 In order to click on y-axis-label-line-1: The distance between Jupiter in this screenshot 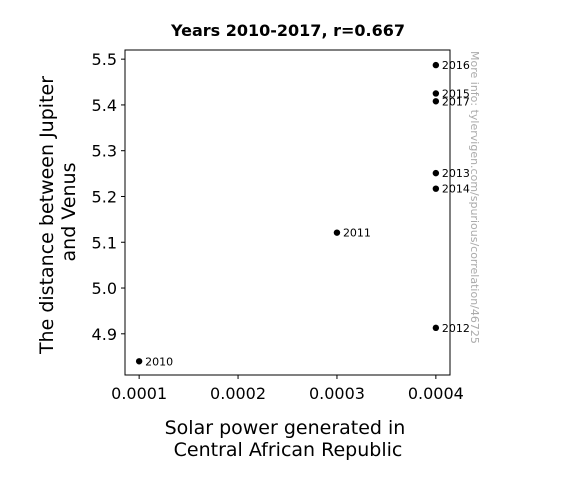, I will do `click(47, 215)`.